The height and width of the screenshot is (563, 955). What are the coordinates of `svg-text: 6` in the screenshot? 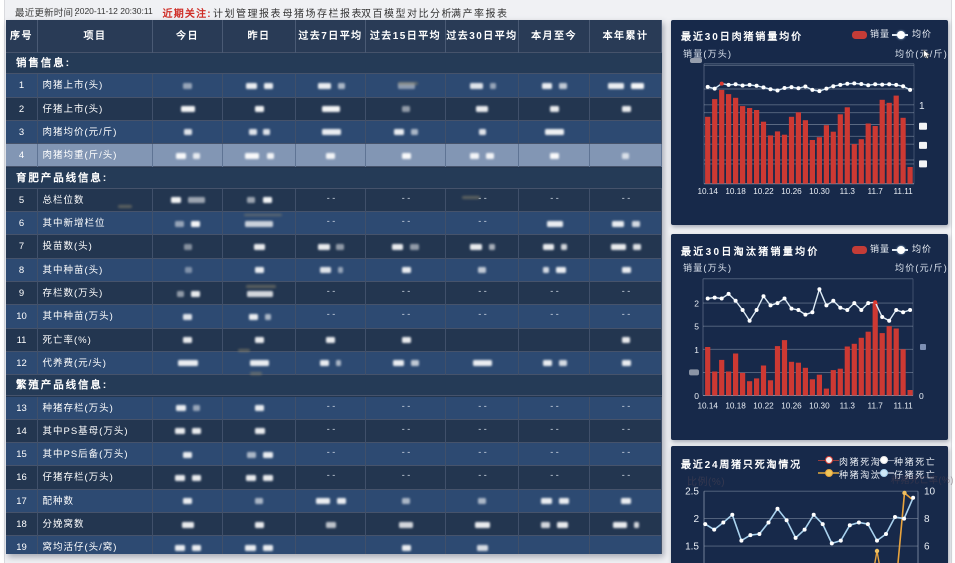 It's located at (927, 547).